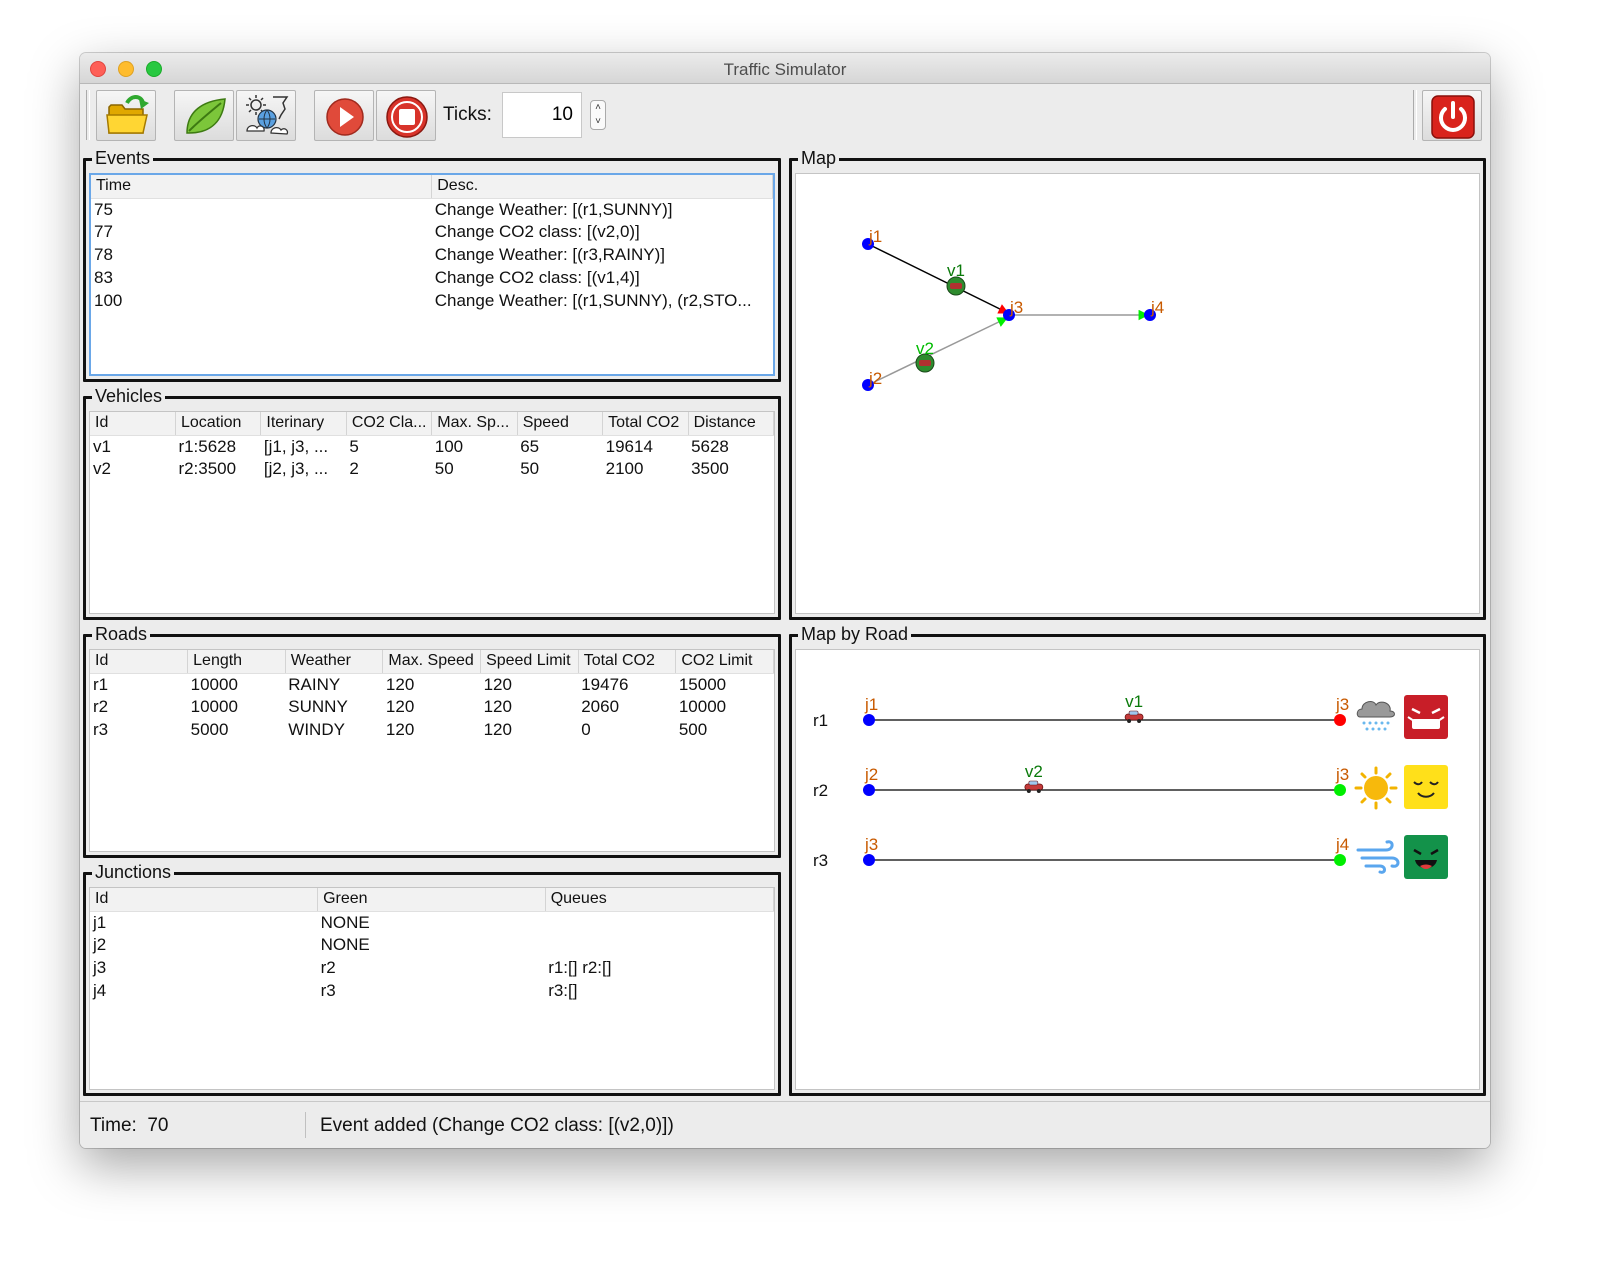 This screenshot has height=1279, width=1600. What do you see at coordinates (1376, 788) in the screenshot?
I see `sun-icon` at bounding box center [1376, 788].